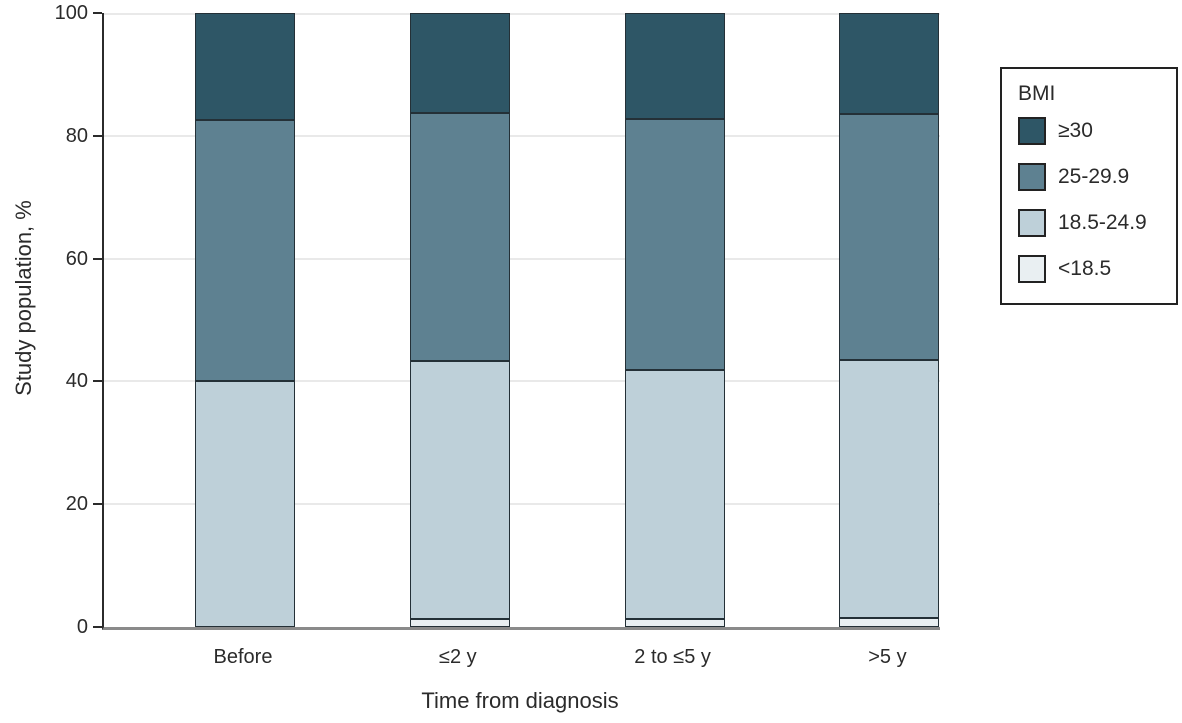 The width and height of the screenshot is (1182, 723). What do you see at coordinates (1032, 131) in the screenshot?
I see `legend-swatch-≥30` at bounding box center [1032, 131].